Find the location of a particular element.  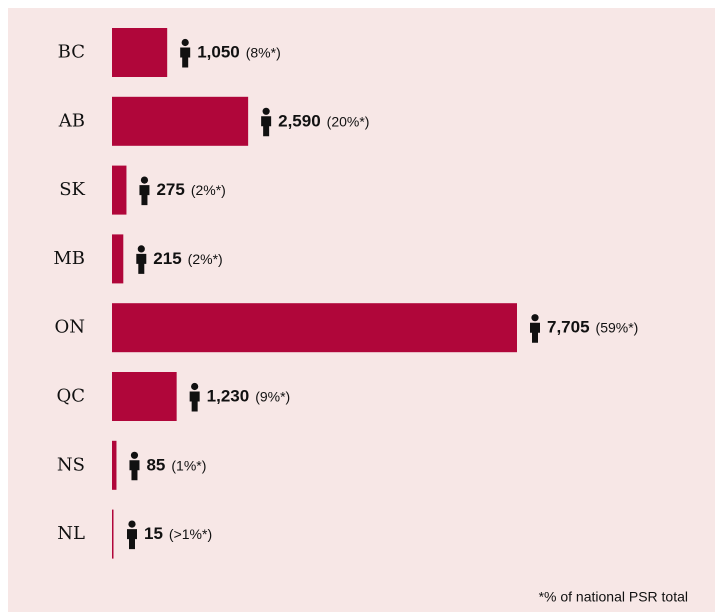

category-label: NS is located at coordinates (71, 464).